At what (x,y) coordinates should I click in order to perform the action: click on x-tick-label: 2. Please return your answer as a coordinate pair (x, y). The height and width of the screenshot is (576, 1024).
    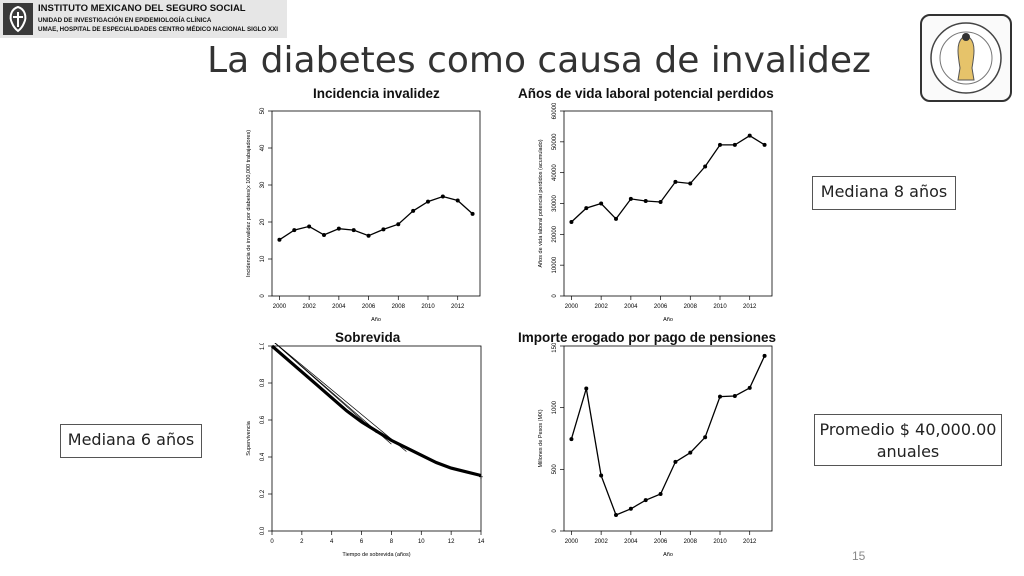
    Looking at the image, I should click on (302, 542).